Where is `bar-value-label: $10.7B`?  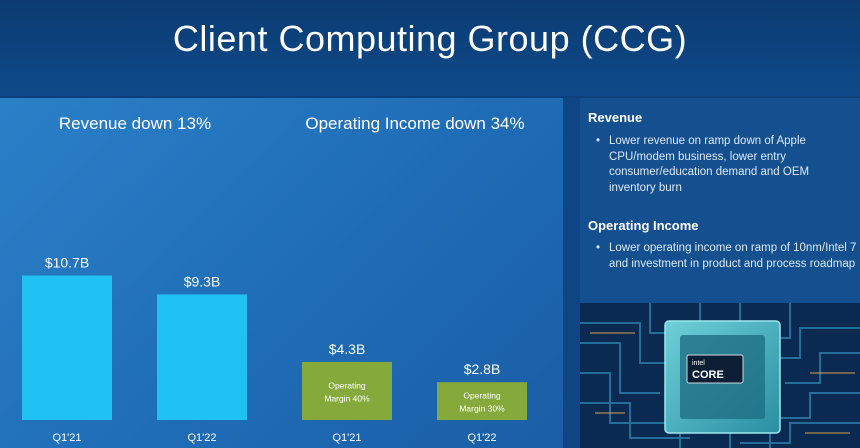 bar-value-label: $10.7B is located at coordinates (67, 263).